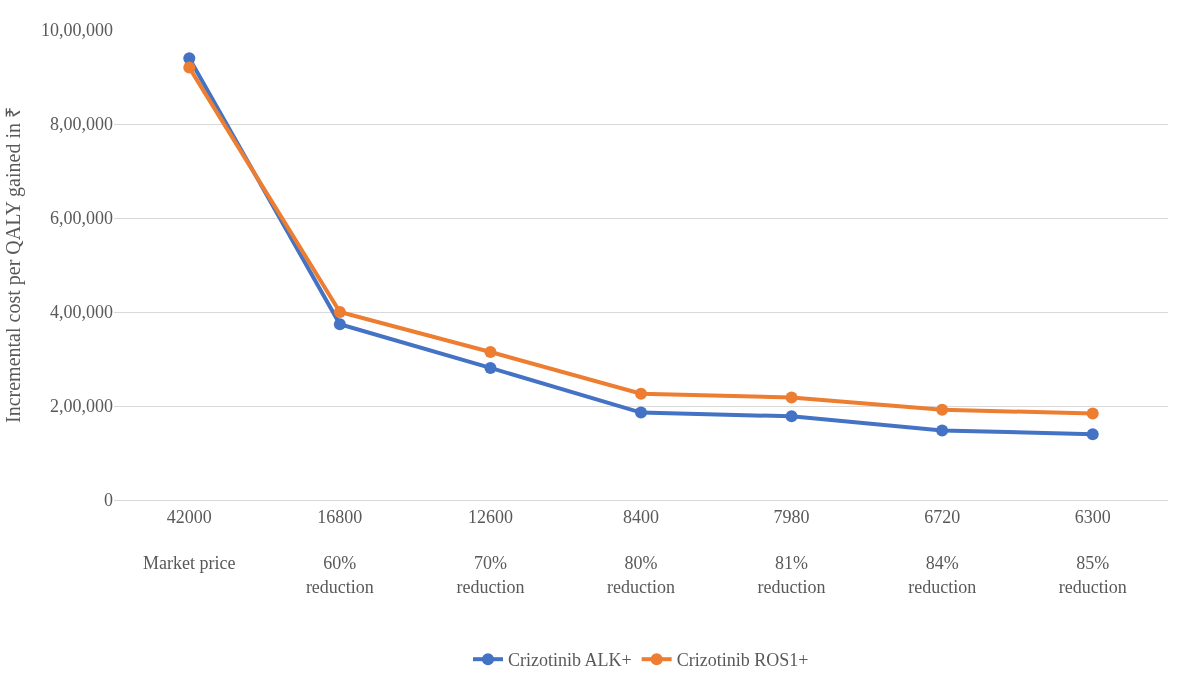  What do you see at coordinates (570, 660) in the screenshot?
I see `legend-label: Crizotinib ALK+` at bounding box center [570, 660].